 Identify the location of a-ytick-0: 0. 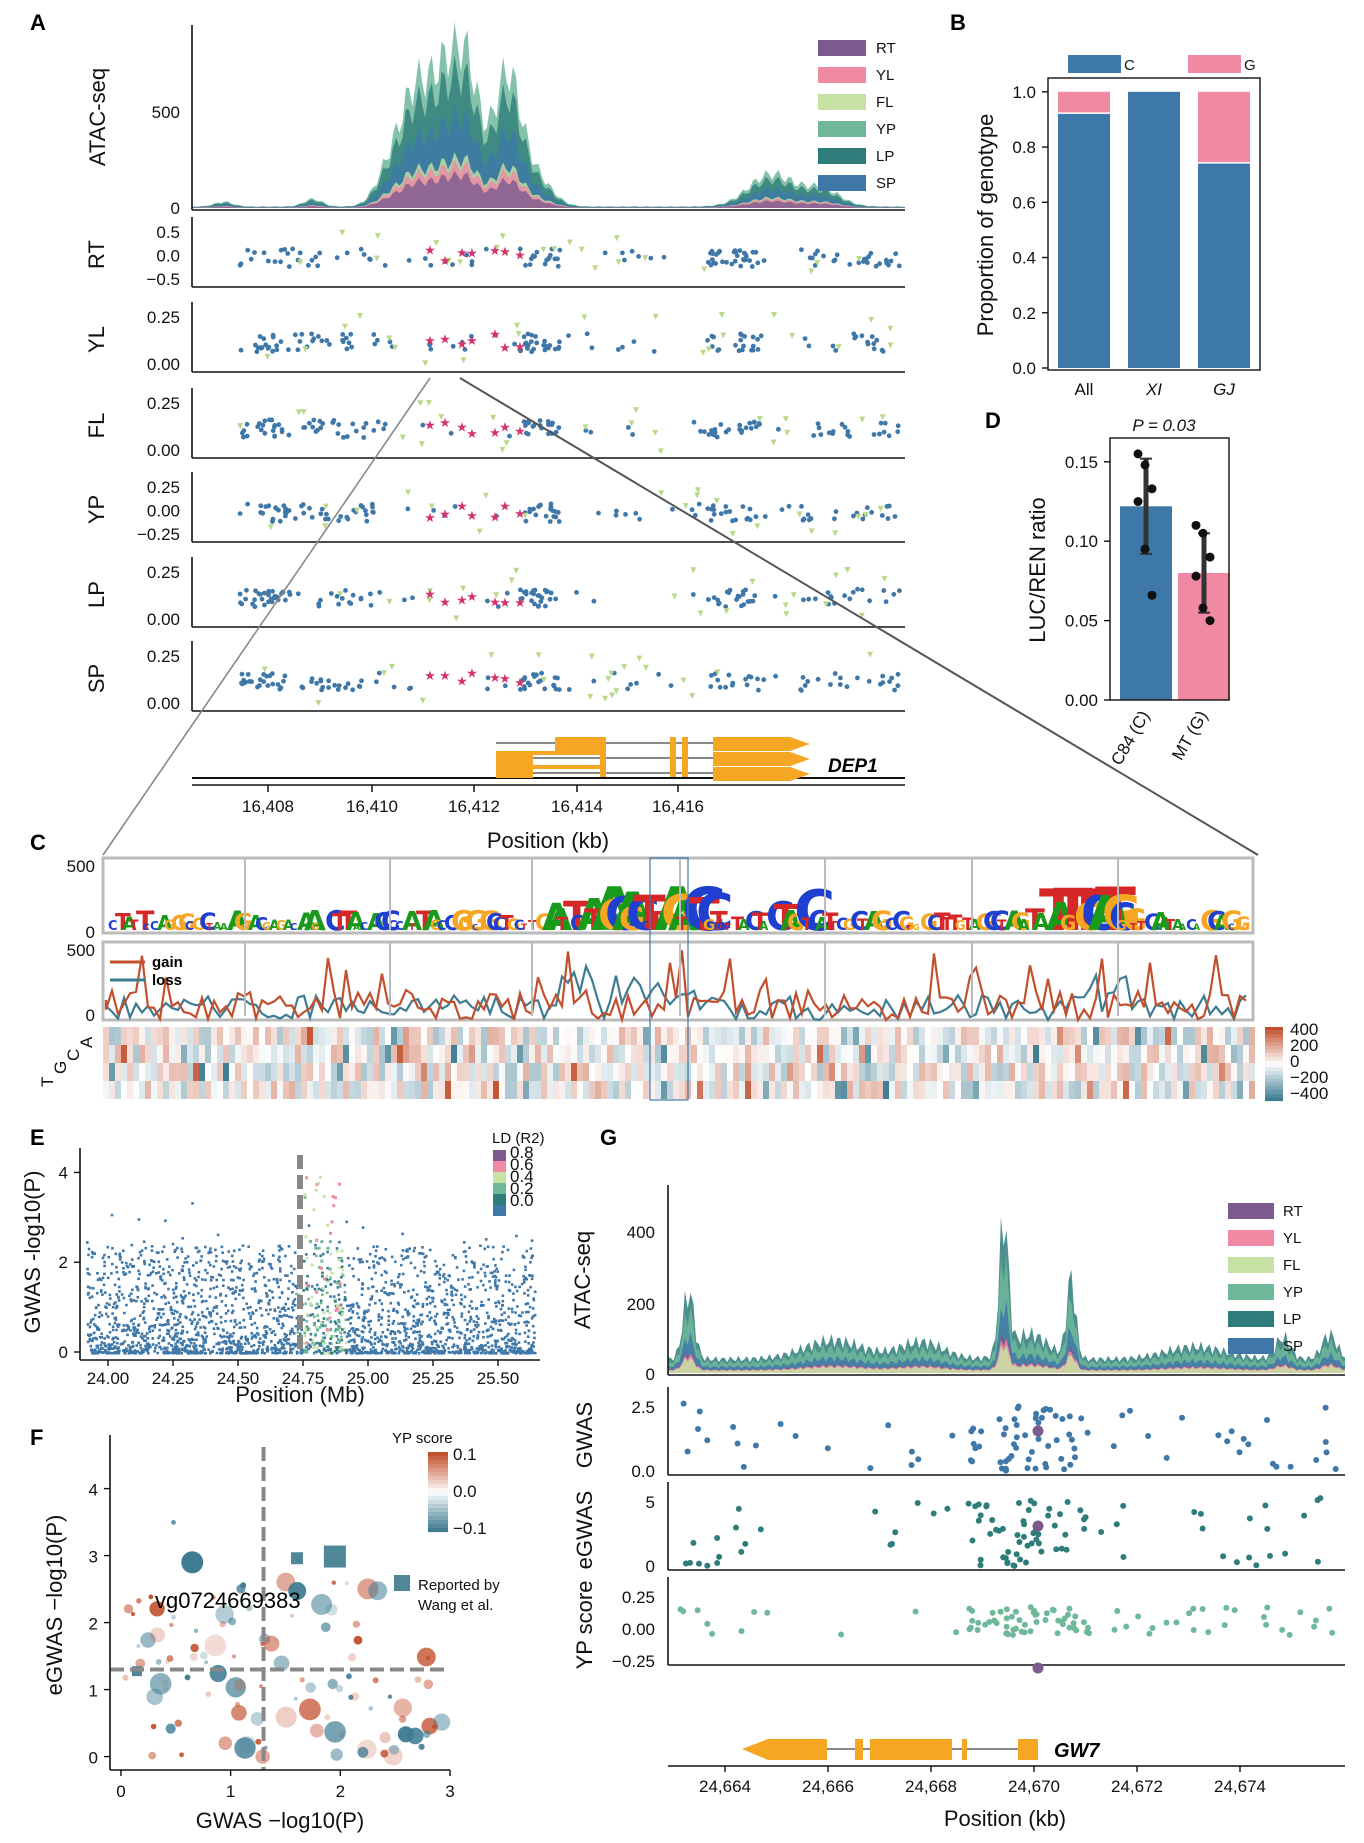
(175, 208).